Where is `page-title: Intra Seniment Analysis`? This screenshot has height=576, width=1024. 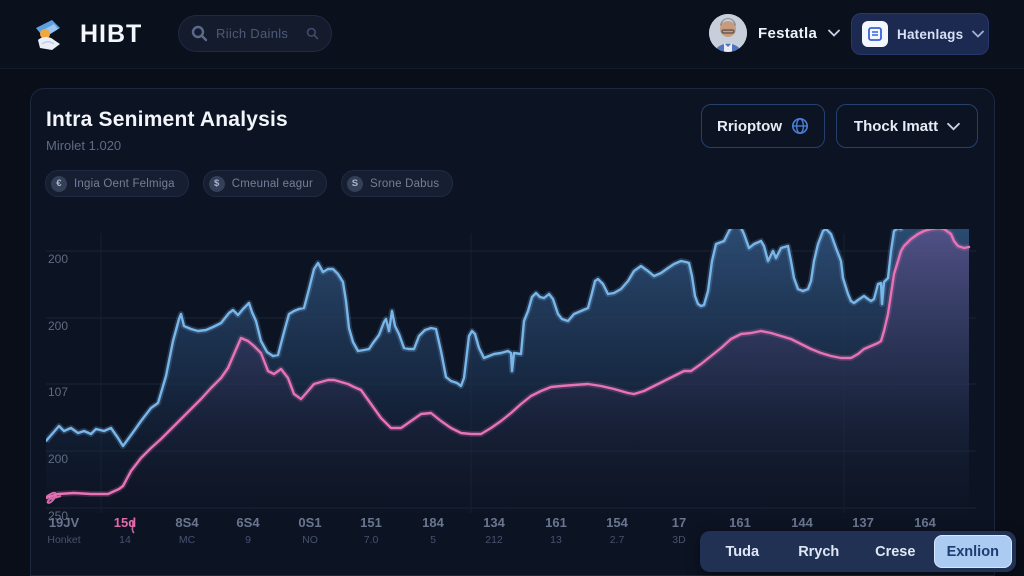 page-title: Intra Seniment Analysis is located at coordinates (167, 119).